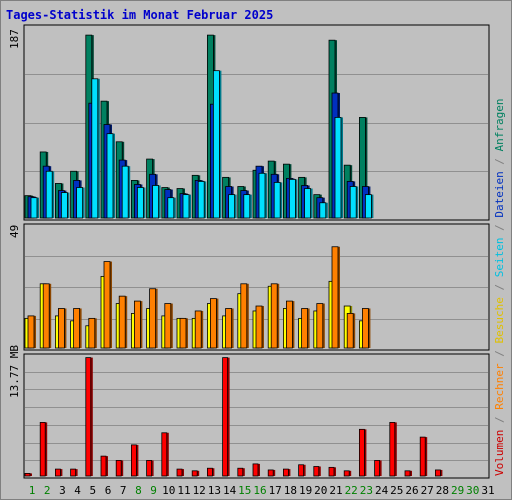 This screenshot has height=500, width=512. What do you see at coordinates (123, 490) in the screenshot?
I see `x-tick-label: 7` at bounding box center [123, 490].